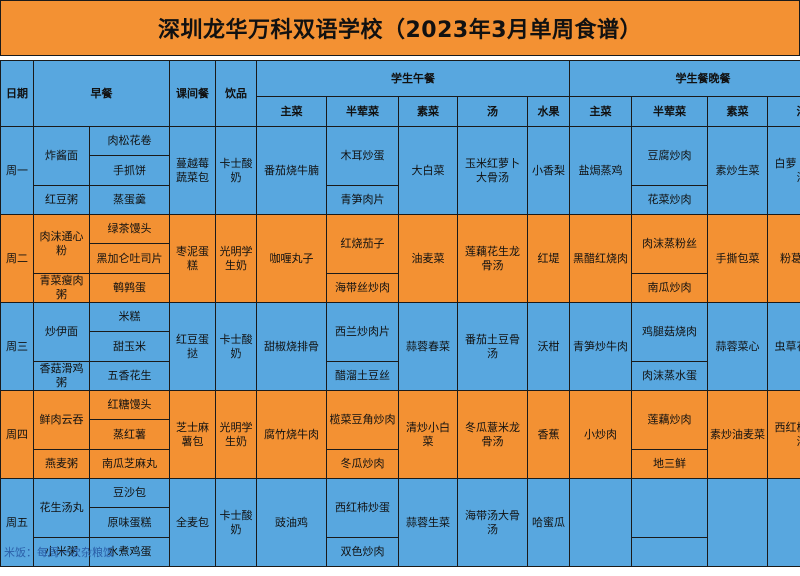  What do you see at coordinates (738, 111) in the screenshot?
I see `header-dinner-veg: 素菜` at bounding box center [738, 111].